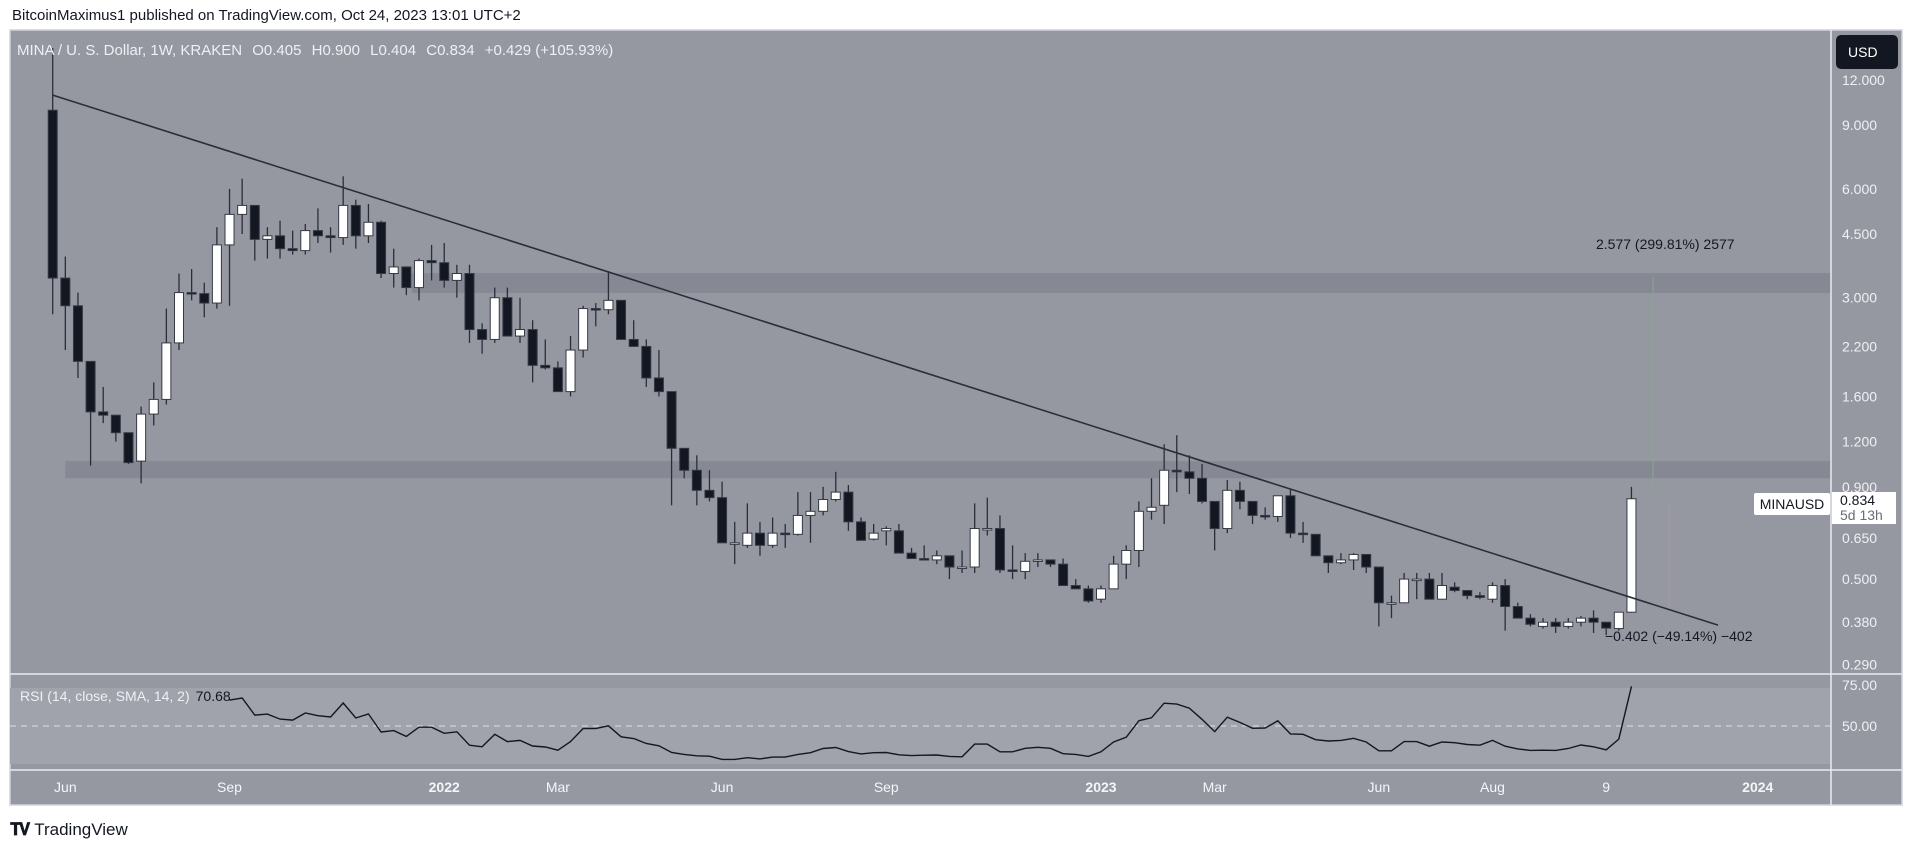  Describe the element at coordinates (335, 50) in the screenshot. I see `legend-high: H0.900` at that location.